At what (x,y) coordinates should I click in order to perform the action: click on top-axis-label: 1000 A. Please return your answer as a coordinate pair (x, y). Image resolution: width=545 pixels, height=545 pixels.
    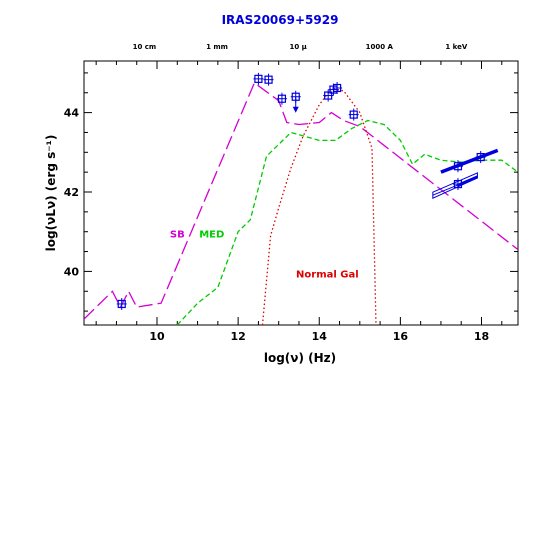
    Looking at the image, I should click on (380, 47).